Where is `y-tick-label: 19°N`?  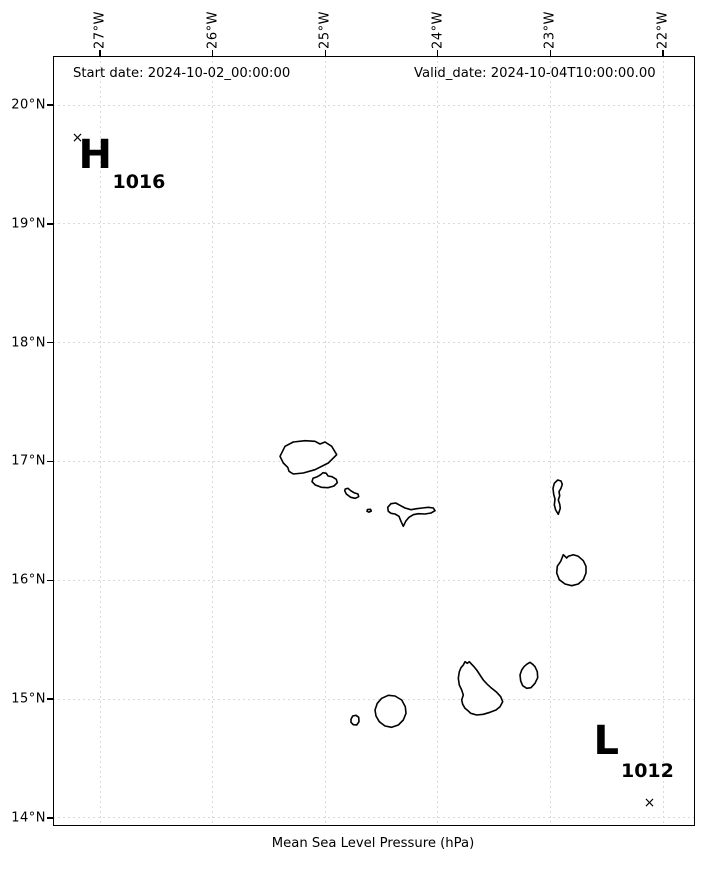 y-tick-label: 19°N is located at coordinates (28, 224).